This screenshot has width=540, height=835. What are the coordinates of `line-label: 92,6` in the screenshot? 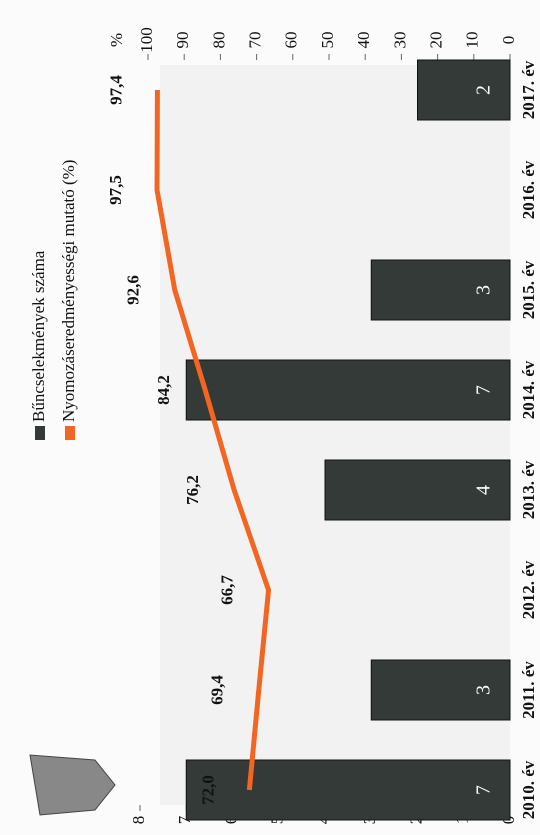 It's located at (133, 290).